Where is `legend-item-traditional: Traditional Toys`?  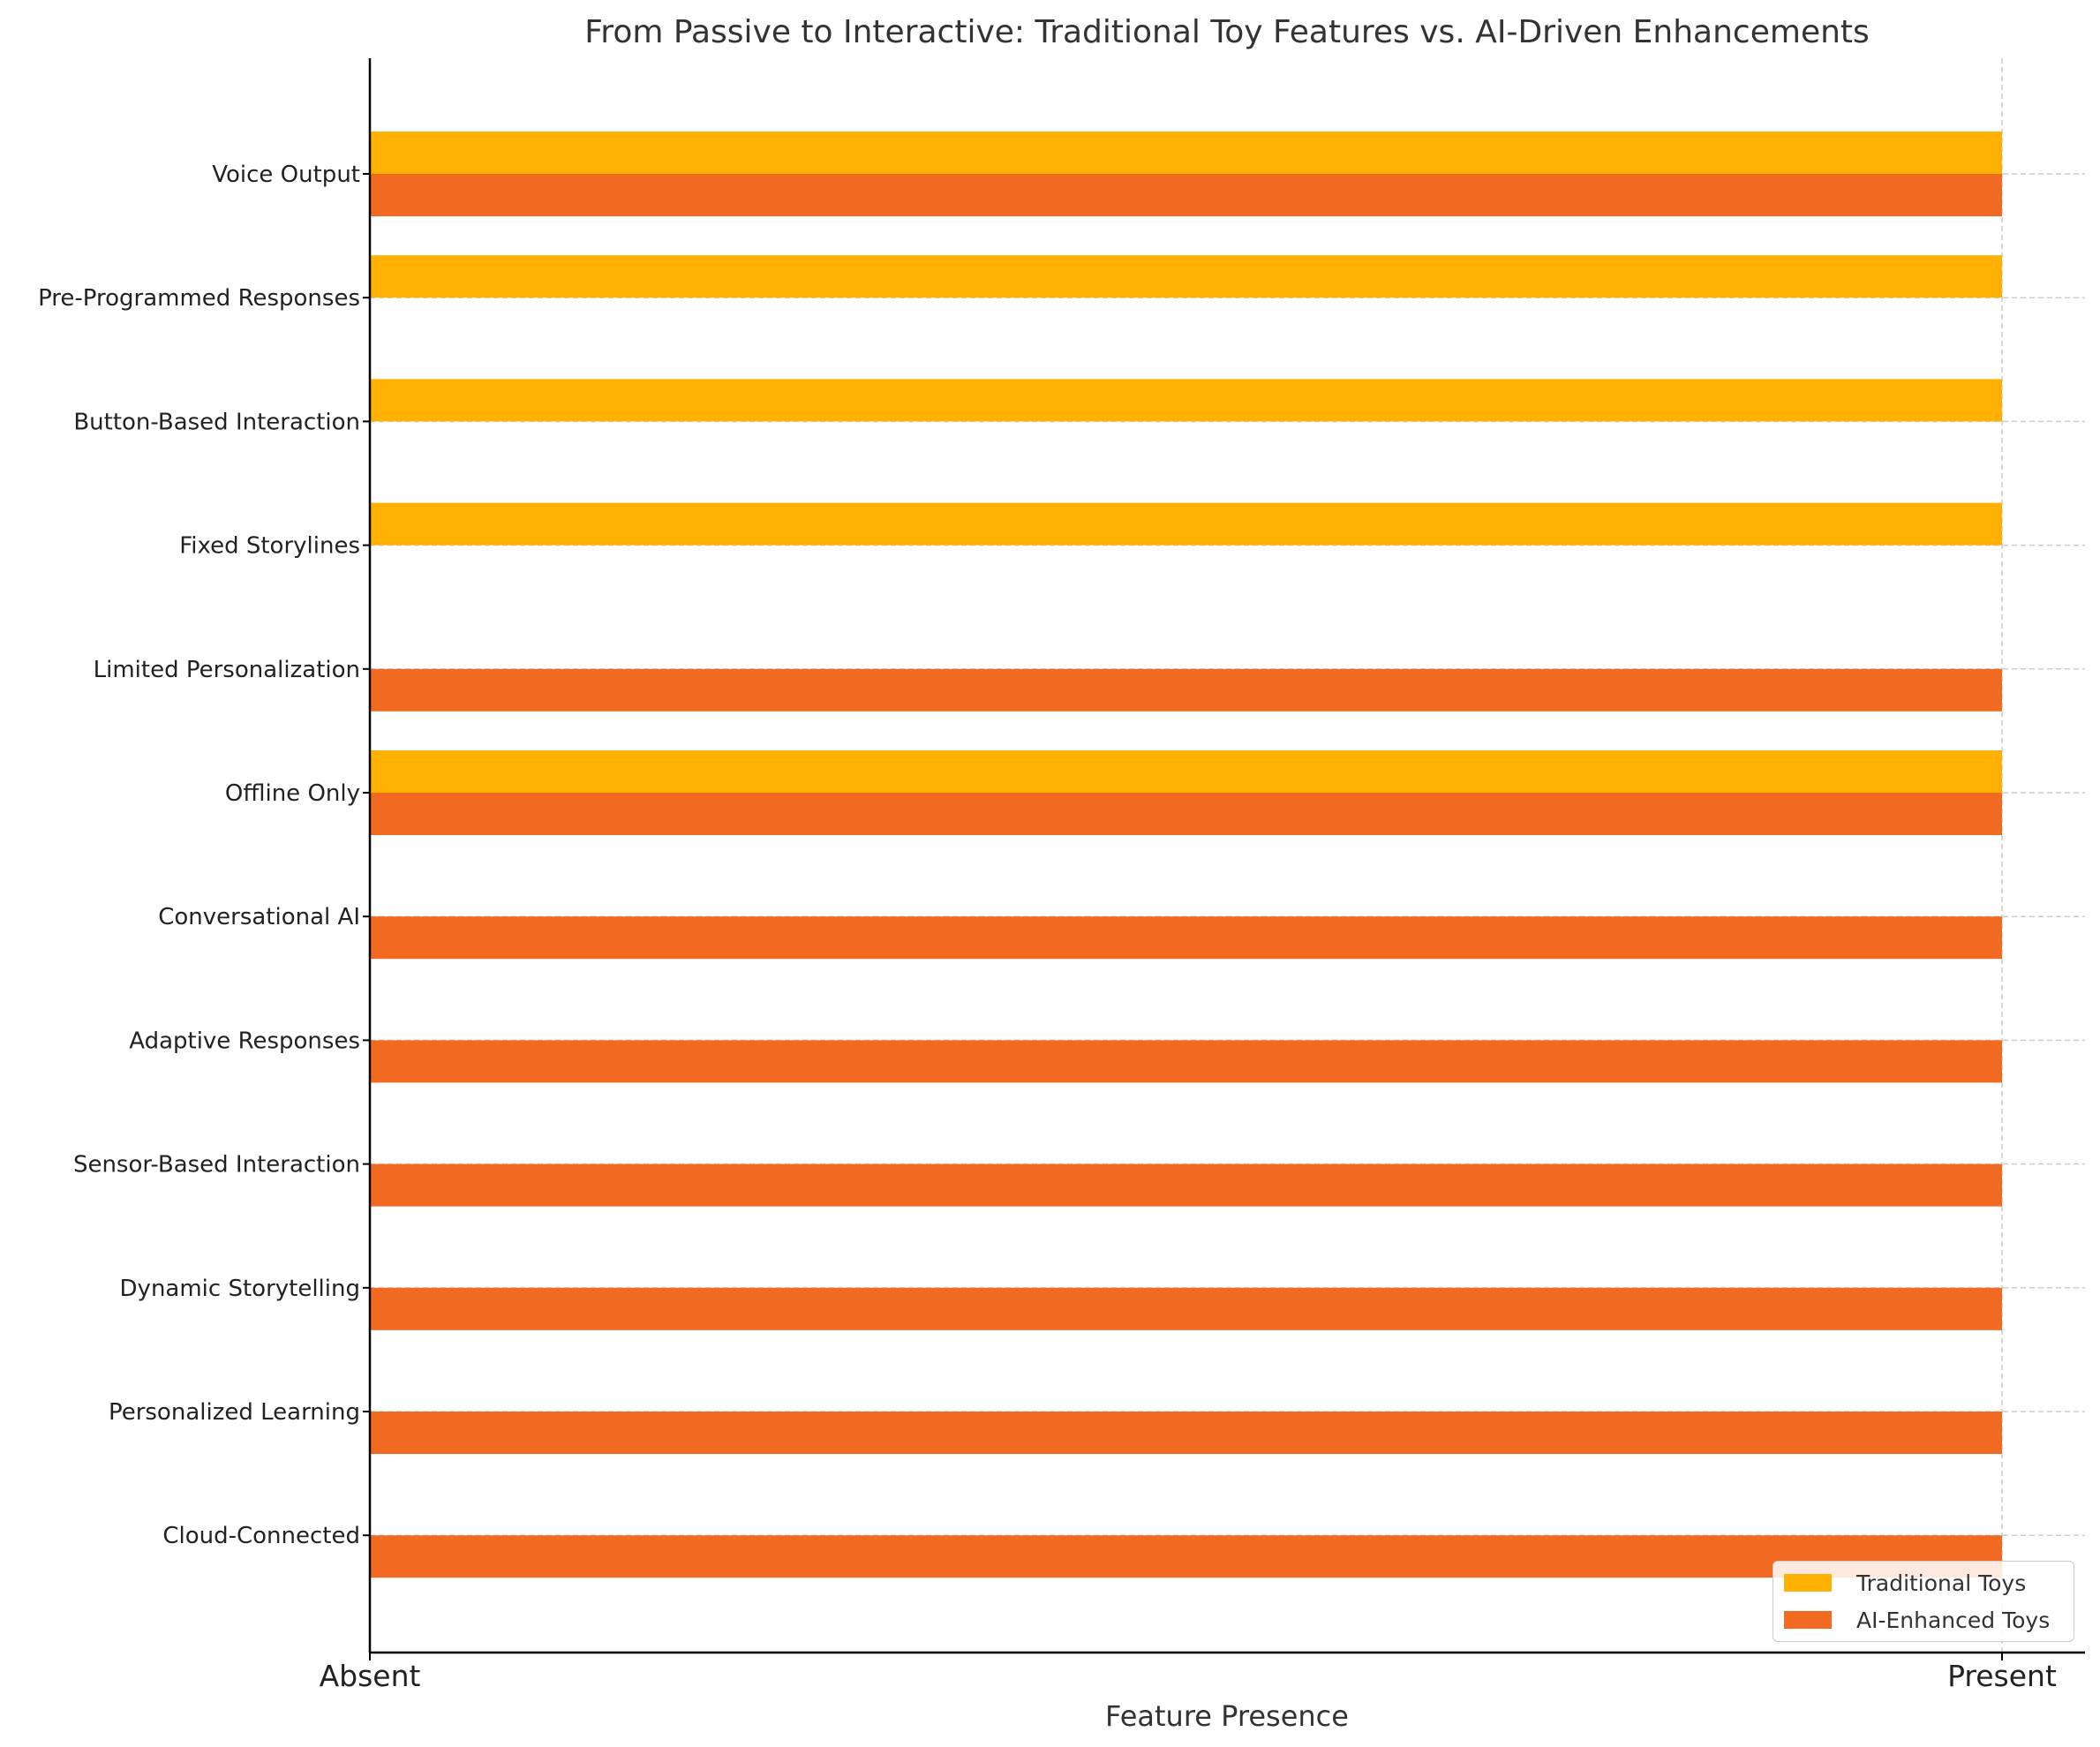
legend-item-traditional: Traditional Toys is located at coordinates (1905, 1582).